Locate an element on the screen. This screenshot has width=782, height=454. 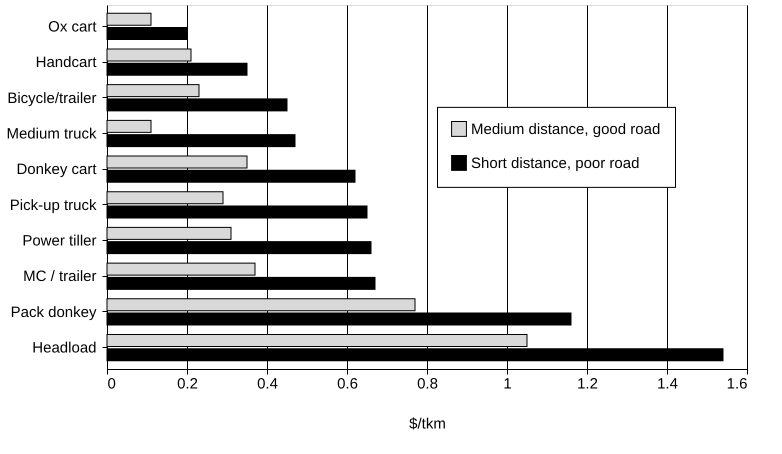
y-tick-label: MC / trailer is located at coordinates (59, 277).